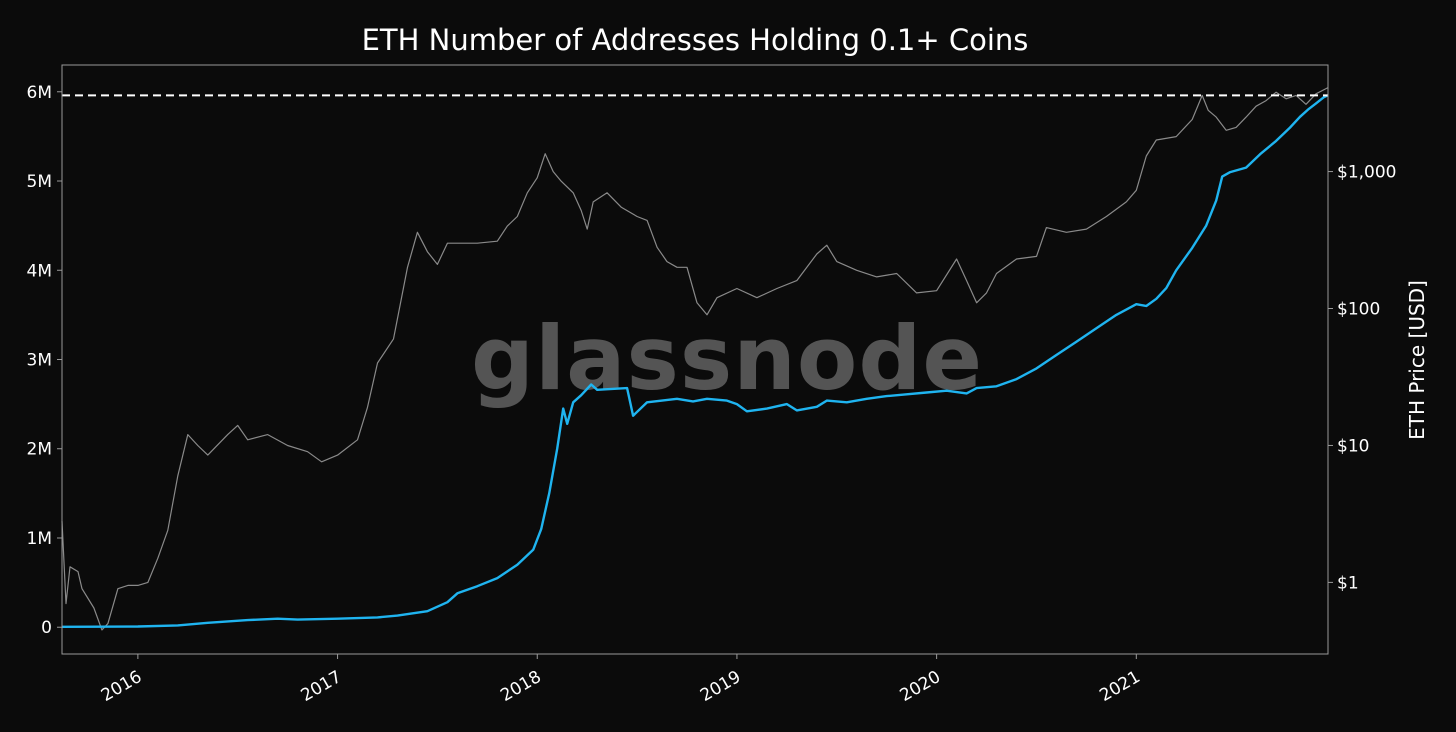  I want to click on y-left-tick-label: 0, so click(46, 628).